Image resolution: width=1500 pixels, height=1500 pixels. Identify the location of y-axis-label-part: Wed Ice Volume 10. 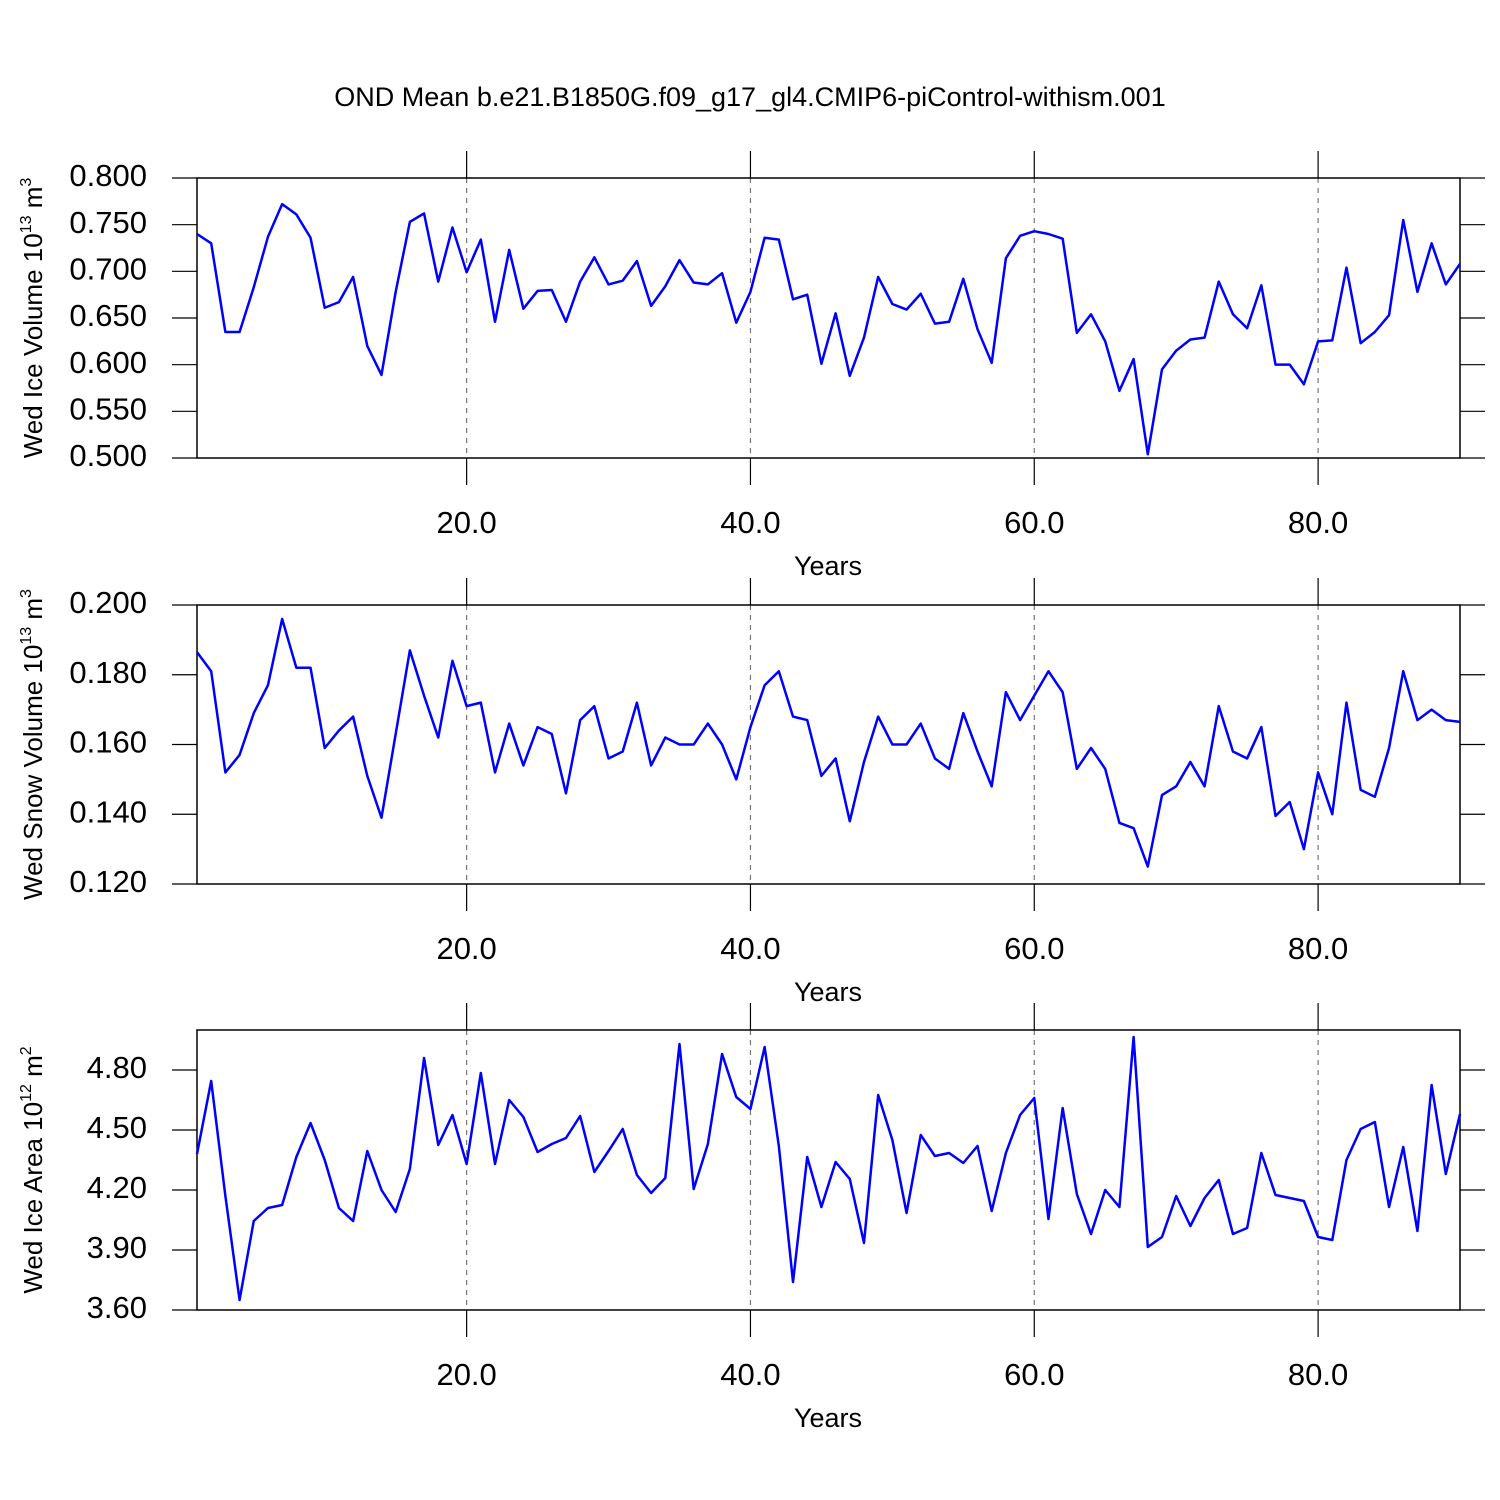
(33, 345).